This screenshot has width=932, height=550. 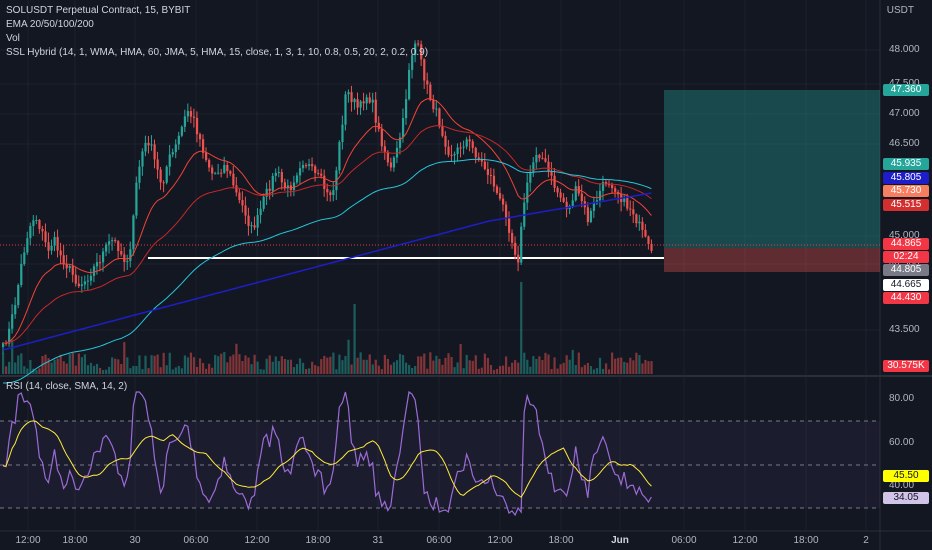 What do you see at coordinates (67, 386) in the screenshot?
I see `rsi-legend: RSI (14, close, SMA, 14, 2)` at bounding box center [67, 386].